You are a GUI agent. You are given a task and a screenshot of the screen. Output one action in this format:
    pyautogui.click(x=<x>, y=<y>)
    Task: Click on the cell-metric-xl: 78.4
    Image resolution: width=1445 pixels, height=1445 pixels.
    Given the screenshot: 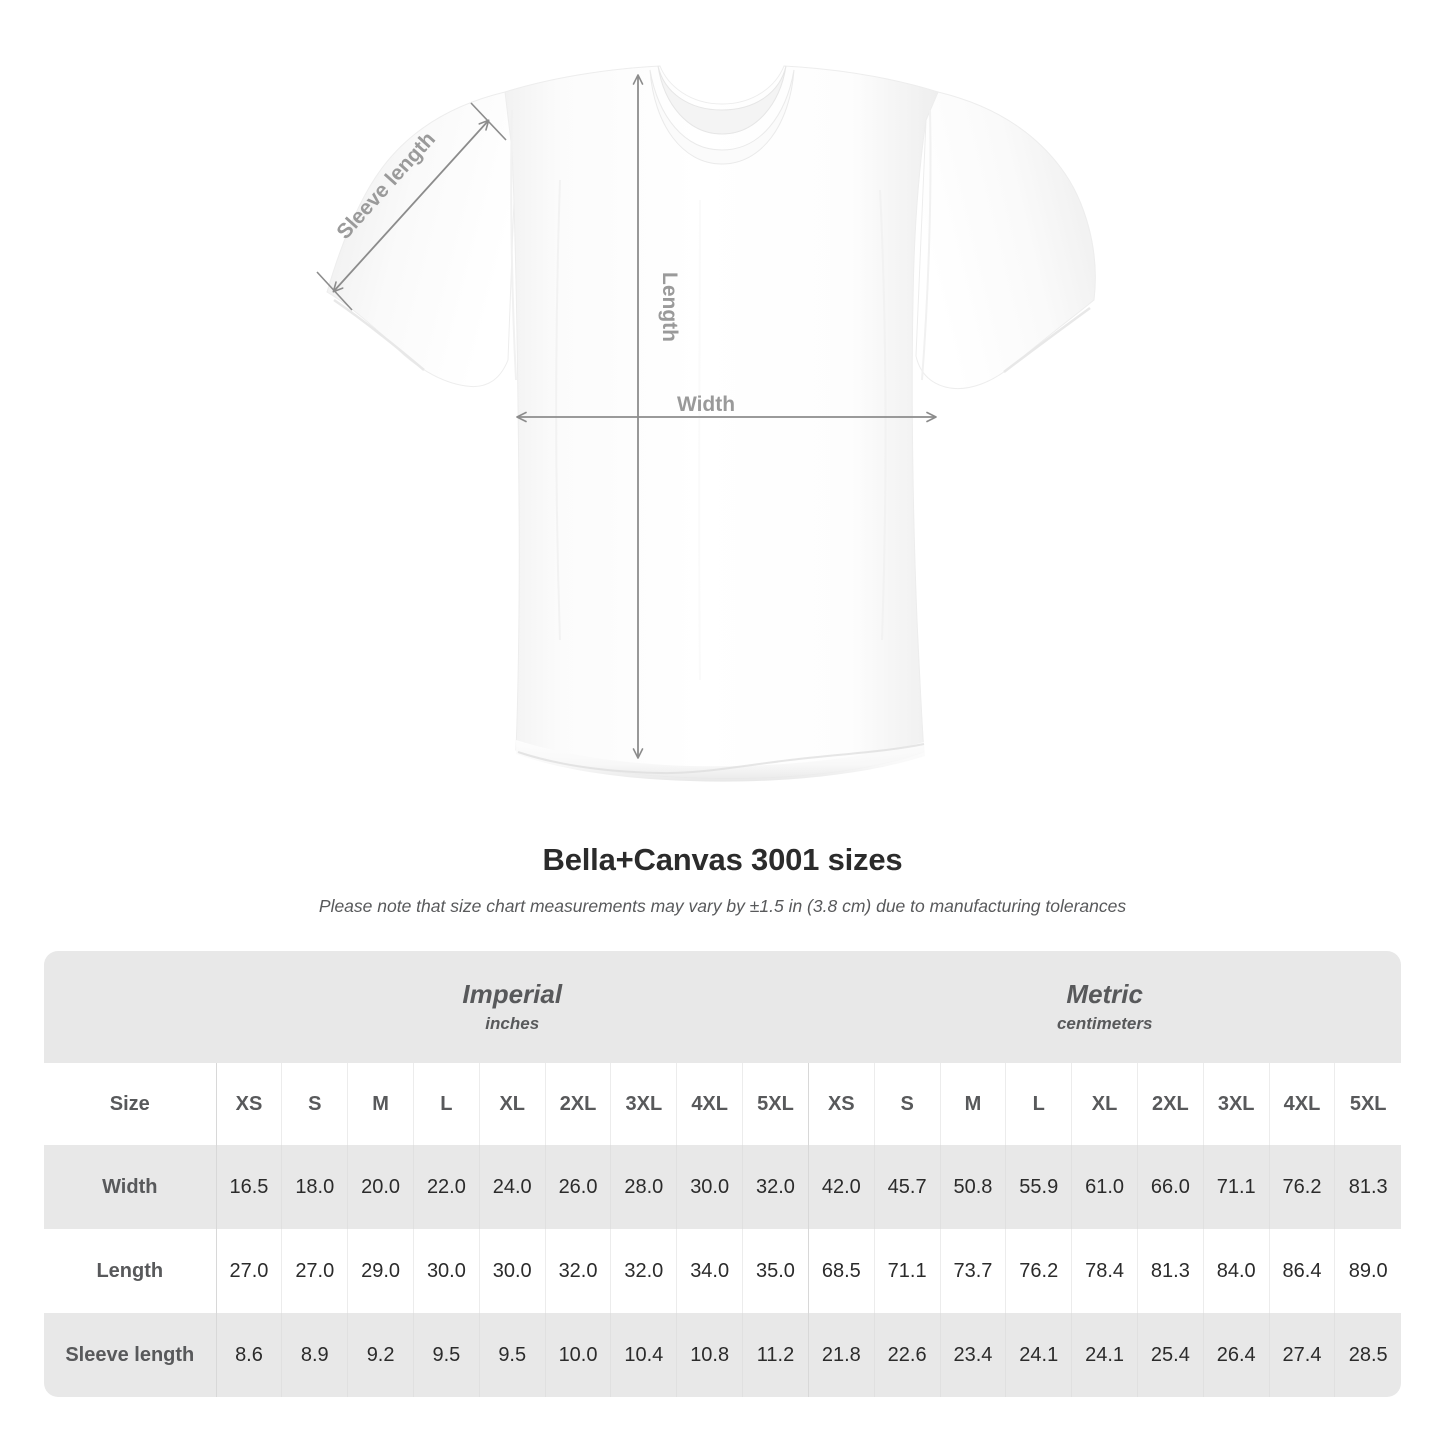 What is the action you would take?
    pyautogui.click(x=1104, y=1271)
    